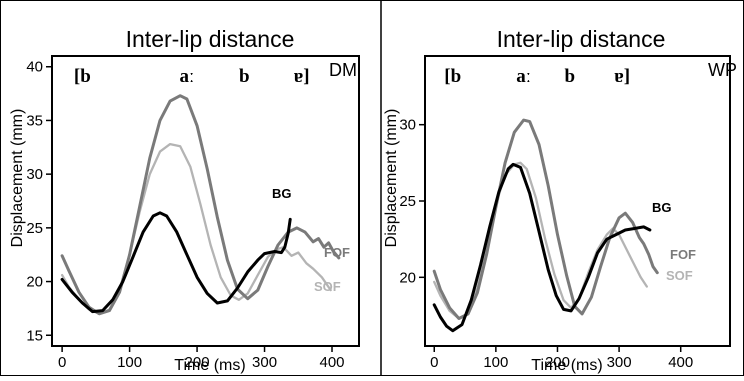  What do you see at coordinates (722, 70) in the screenshot?
I see `speaker-label: WP` at bounding box center [722, 70].